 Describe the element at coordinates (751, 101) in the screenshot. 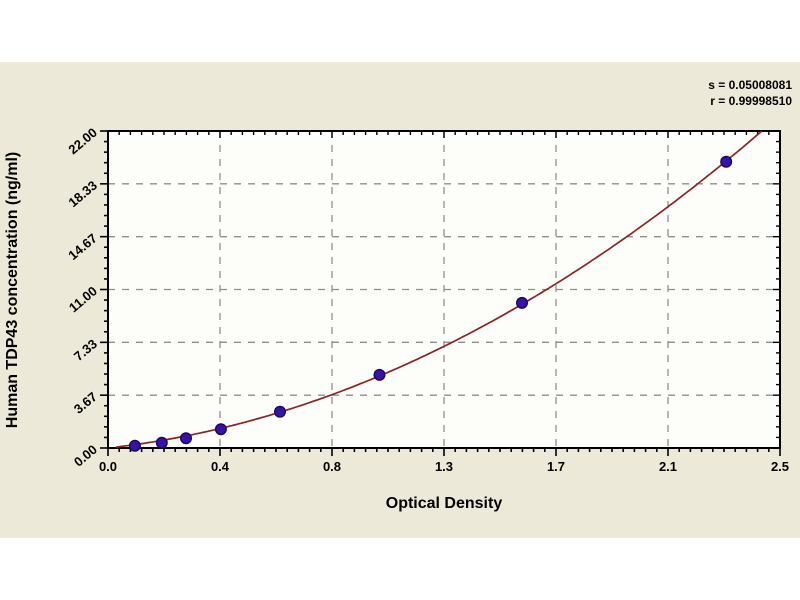

I see `fit-stat-r: r = 0.99998510` at that location.